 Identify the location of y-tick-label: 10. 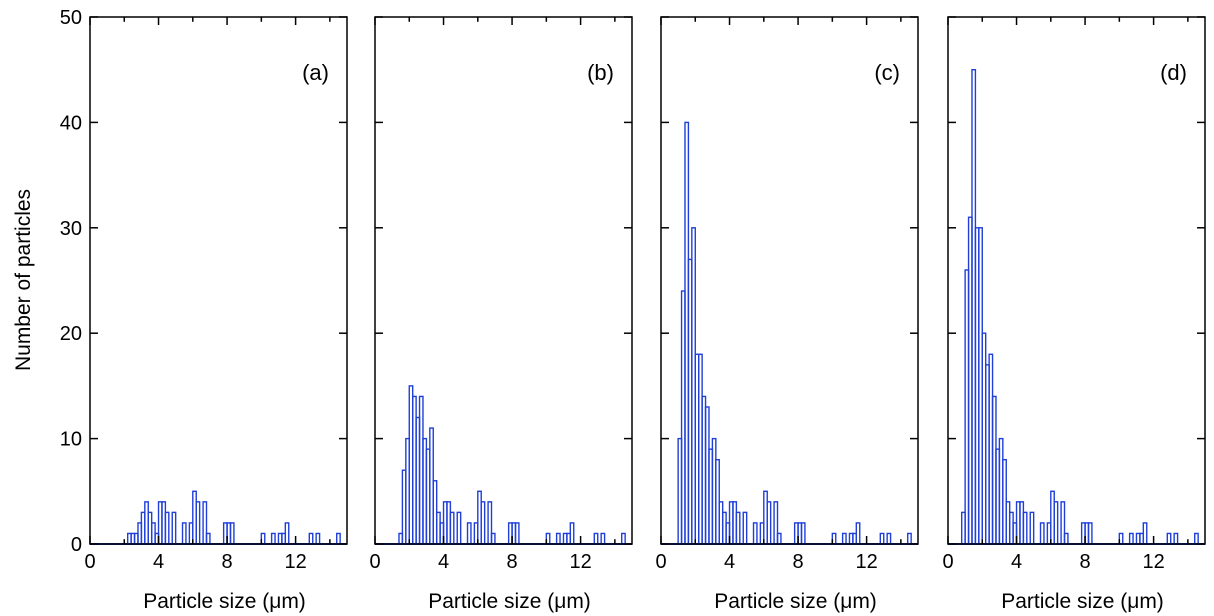
(71, 440).